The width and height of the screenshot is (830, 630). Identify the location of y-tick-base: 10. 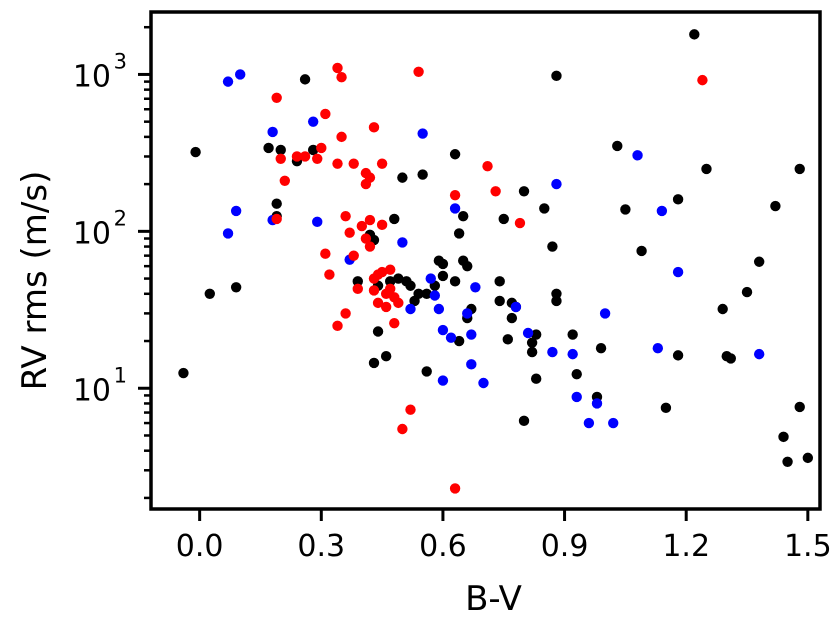
(92, 390).